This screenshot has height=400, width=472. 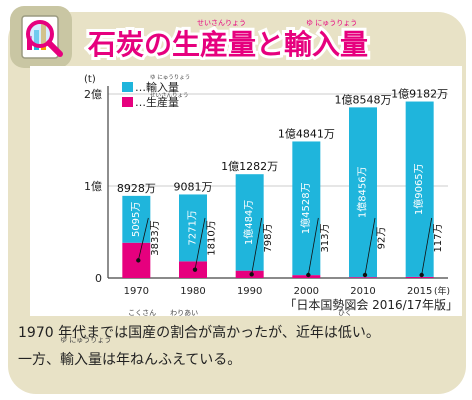 What do you see at coordinates (268, 237) in the screenshot?
I see `production-label-1990: 798万` at bounding box center [268, 237].